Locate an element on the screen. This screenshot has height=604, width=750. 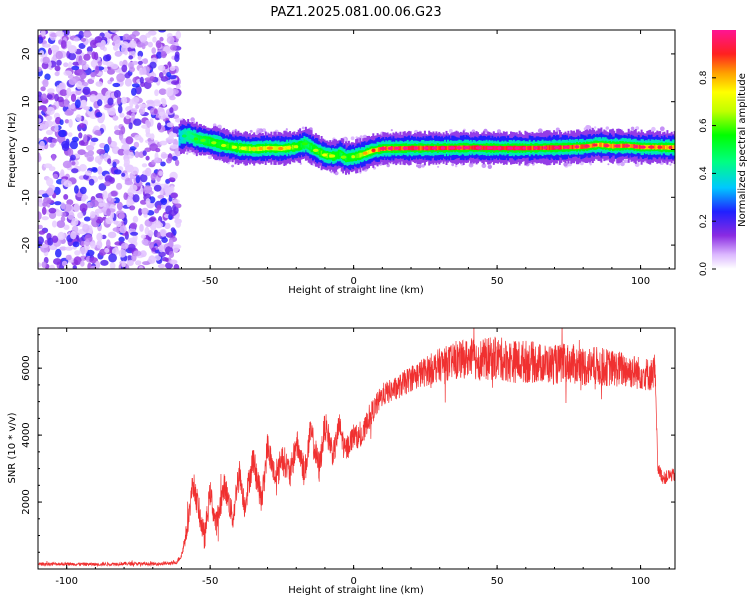
y-tick-label: -10 is located at coordinates (26, 197).